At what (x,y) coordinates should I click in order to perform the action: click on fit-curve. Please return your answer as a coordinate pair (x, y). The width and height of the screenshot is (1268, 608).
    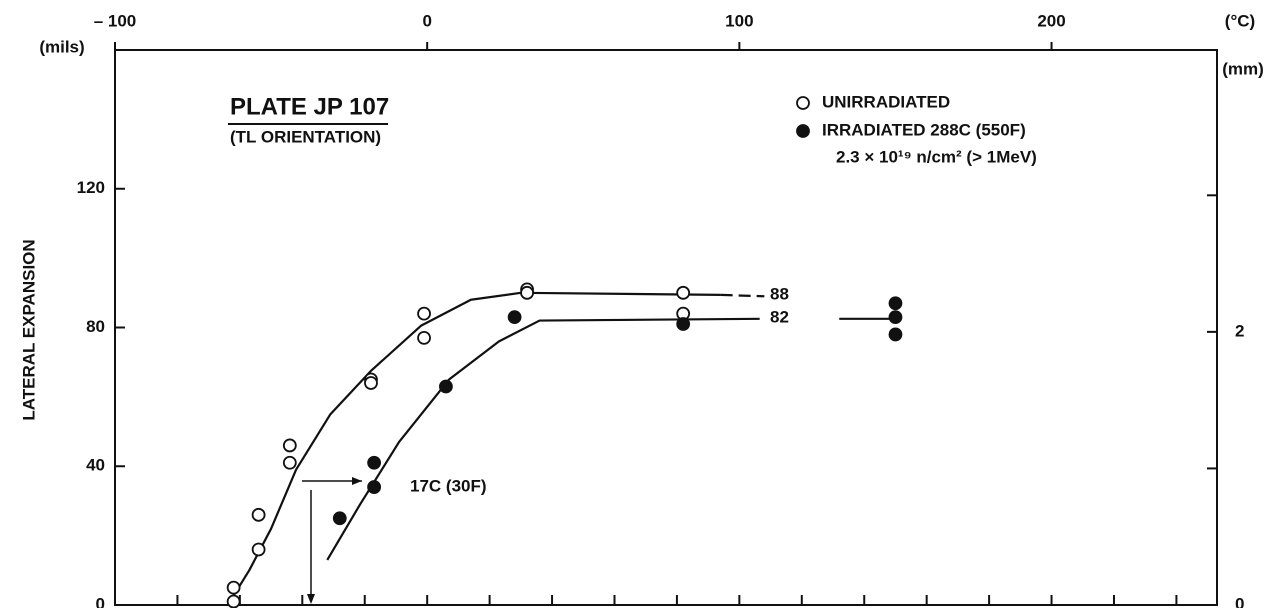
    Looking at the image, I should click on (742, 295).